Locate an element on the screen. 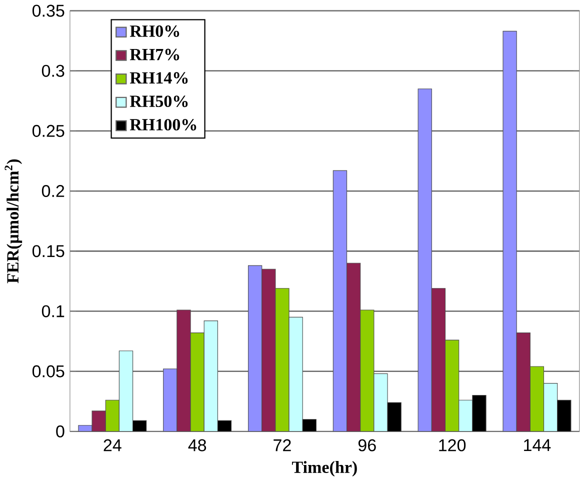 This screenshot has width=580, height=481. x-tick-label: 96 is located at coordinates (367, 445).